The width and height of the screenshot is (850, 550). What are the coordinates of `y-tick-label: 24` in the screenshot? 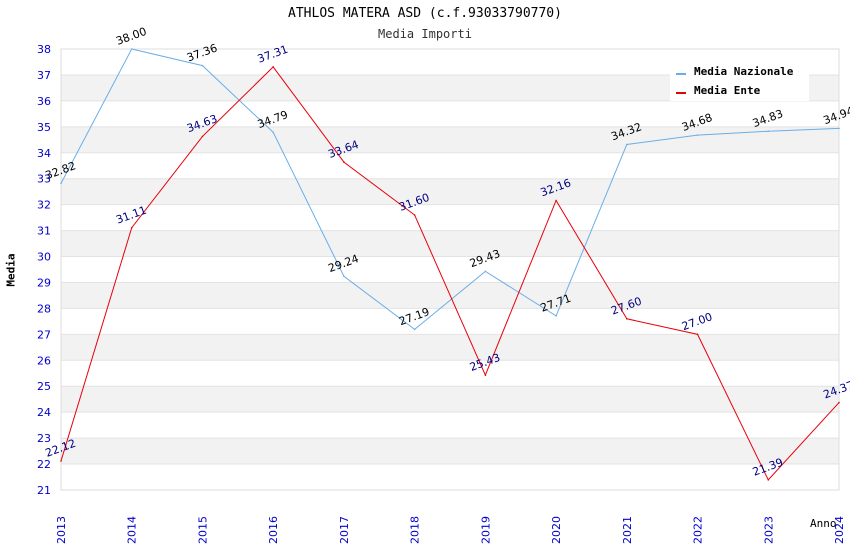 It's located at (44, 412).